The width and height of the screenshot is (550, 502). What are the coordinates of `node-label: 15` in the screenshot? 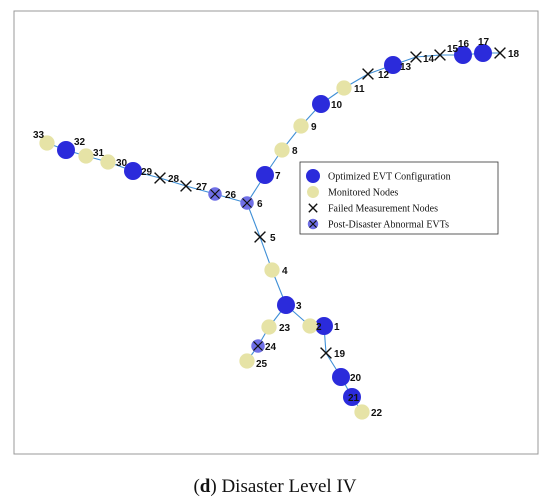 It's located at (453, 49).